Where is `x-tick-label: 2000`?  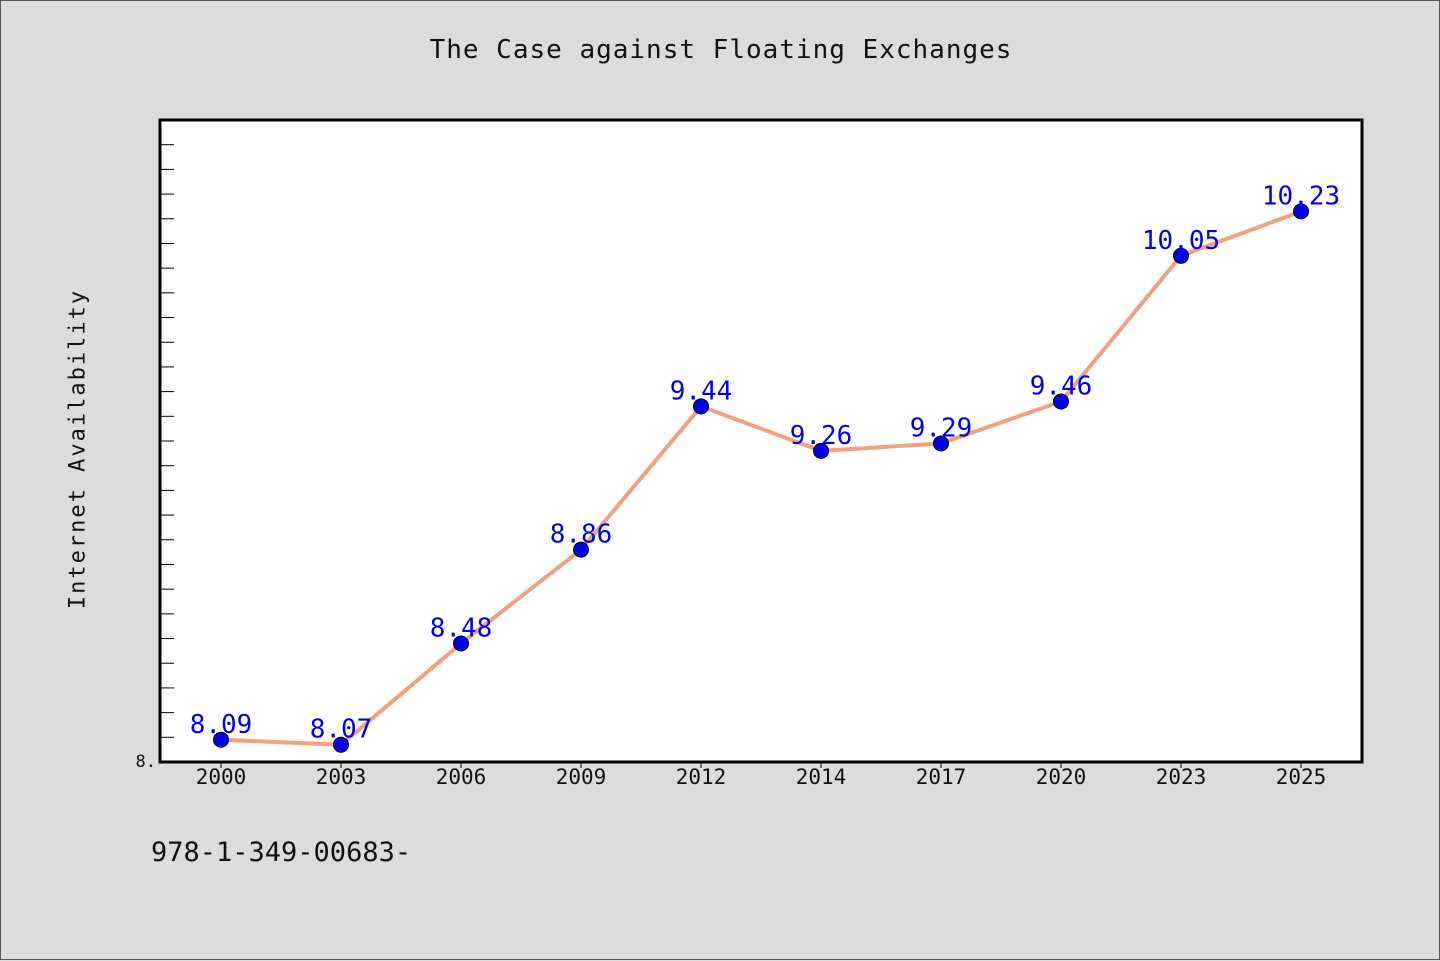 x-tick-label: 2000 is located at coordinates (221, 777).